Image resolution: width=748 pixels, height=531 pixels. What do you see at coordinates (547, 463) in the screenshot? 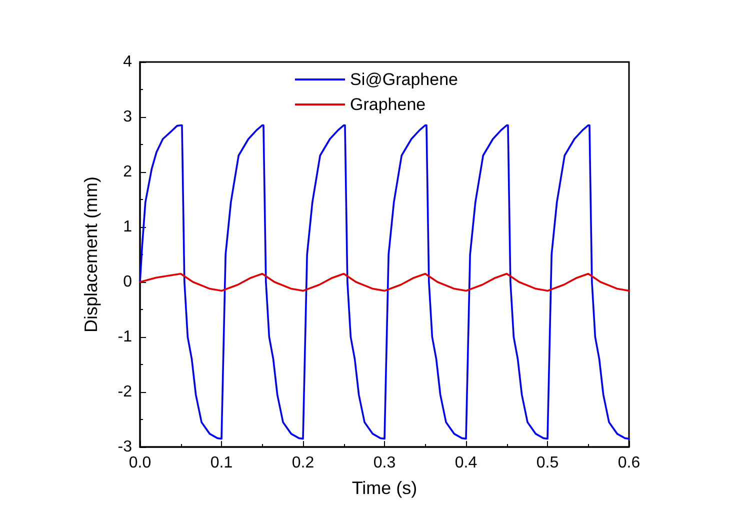
I see `x-tick-label: 0.5` at bounding box center [547, 463].